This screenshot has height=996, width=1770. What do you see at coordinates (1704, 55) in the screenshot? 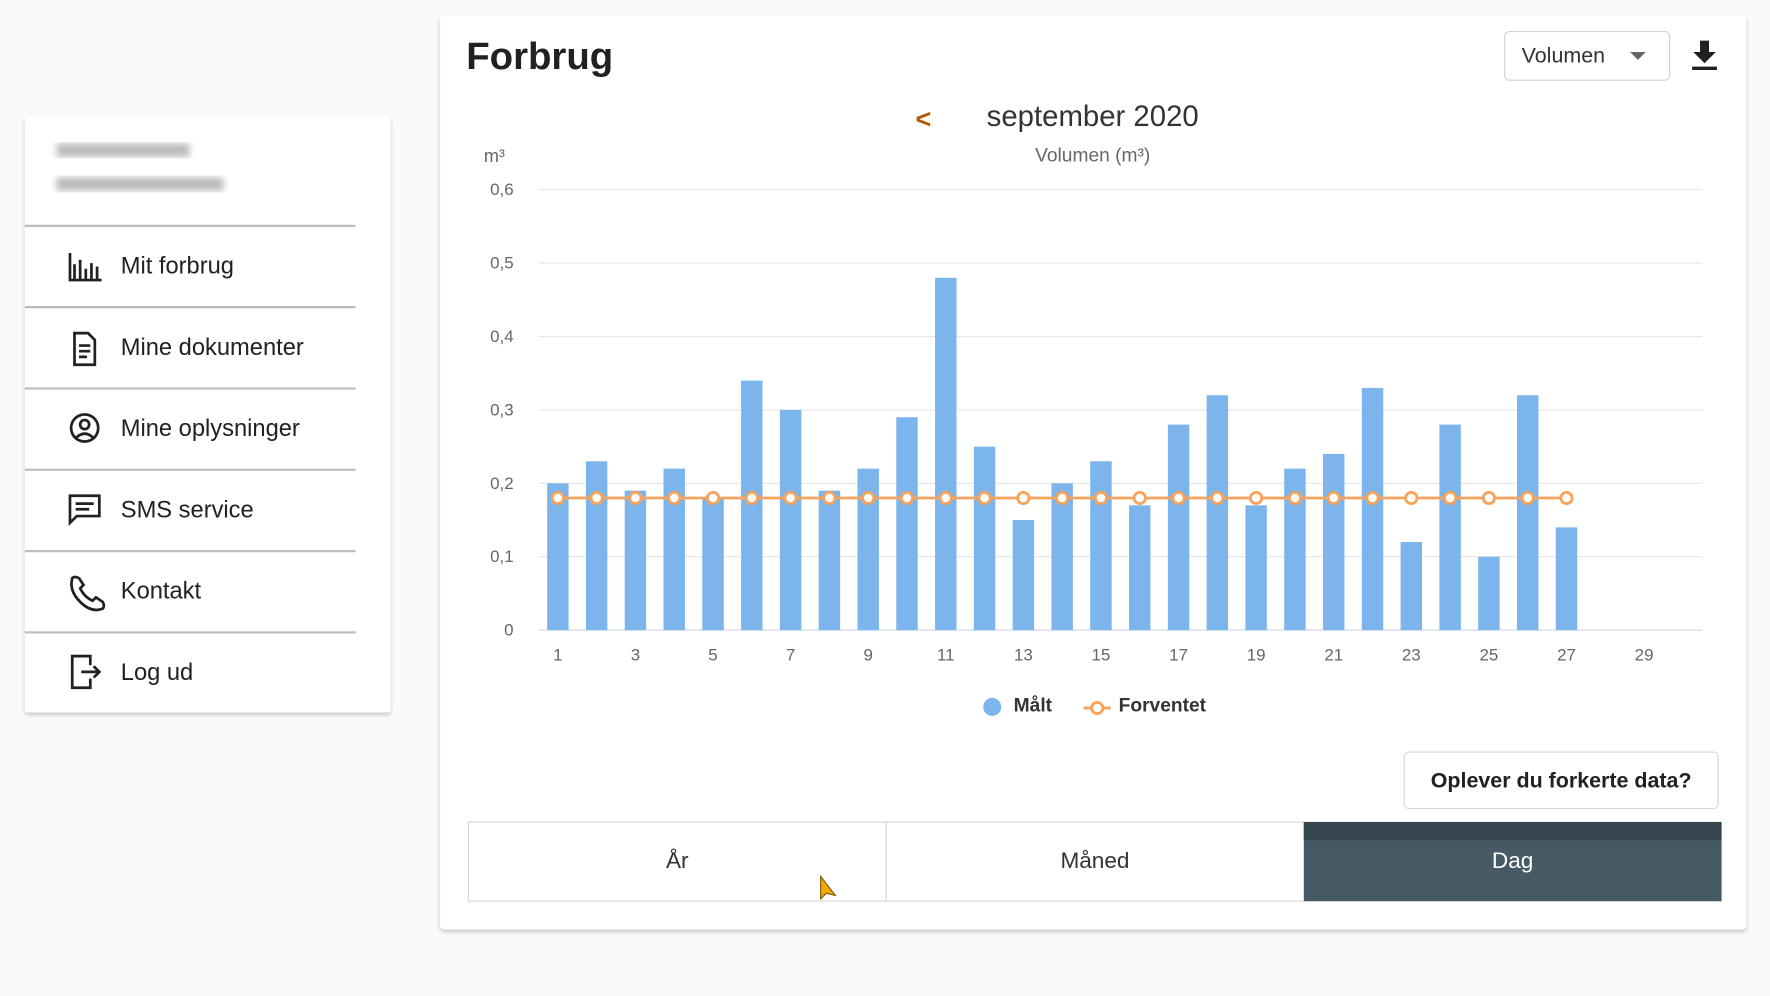
I see `download-icon` at bounding box center [1704, 55].